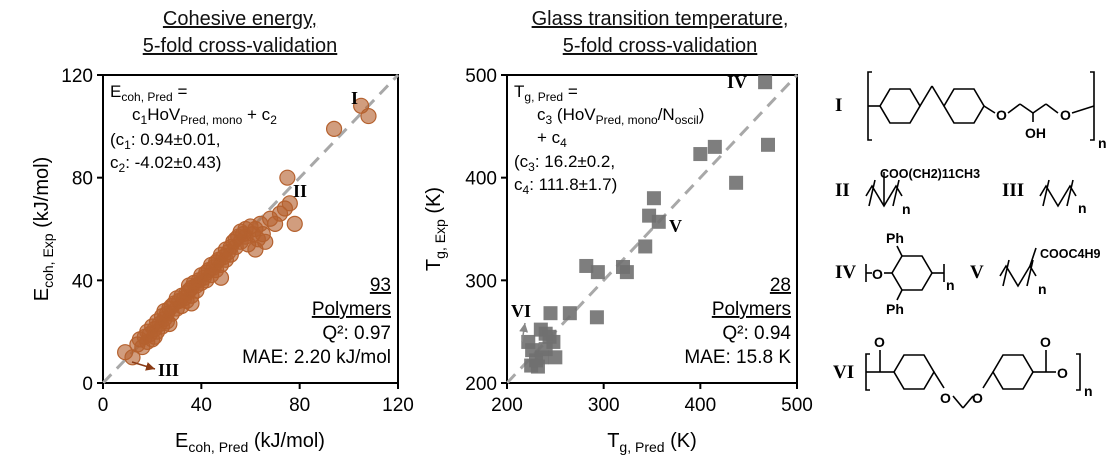  Describe the element at coordinates (165, 141) in the screenshot. I see `svg-text: (c1: 0.94±0.01,` at that location.